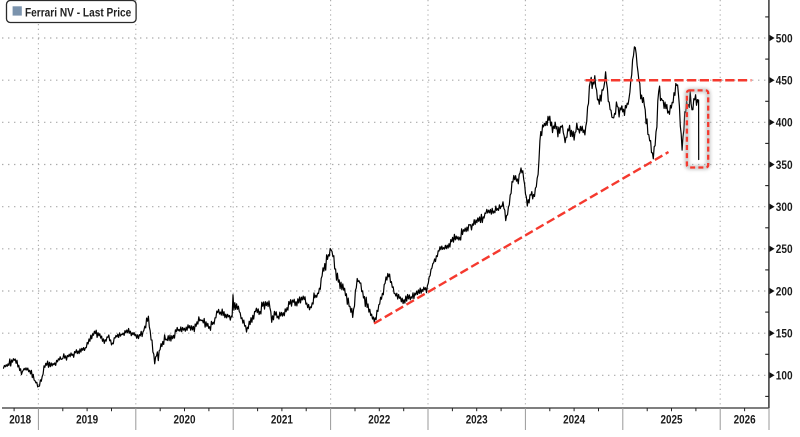  What do you see at coordinates (87, 421) in the screenshot?
I see `svg-text: 2019` at bounding box center [87, 421].